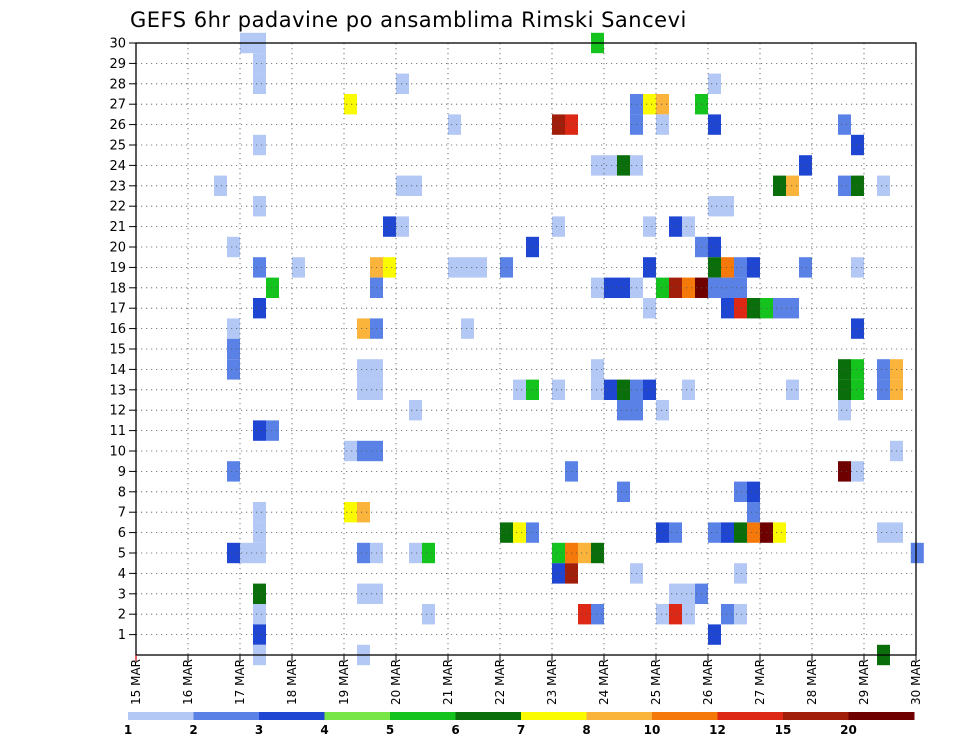 The image size is (960, 742). I want to click on y-tick-label: 18, so click(117, 288).